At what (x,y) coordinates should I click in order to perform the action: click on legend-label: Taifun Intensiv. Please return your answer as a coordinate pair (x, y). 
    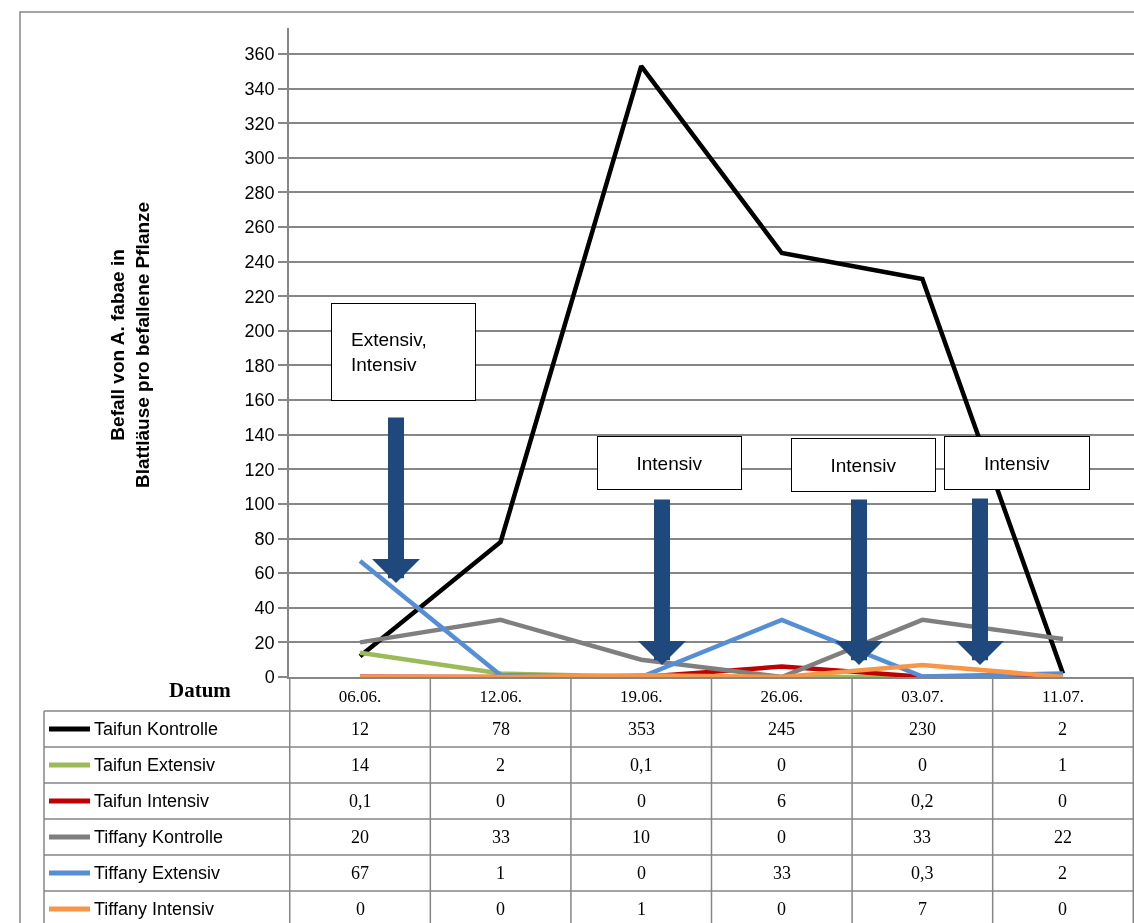
    Looking at the image, I should click on (152, 801).